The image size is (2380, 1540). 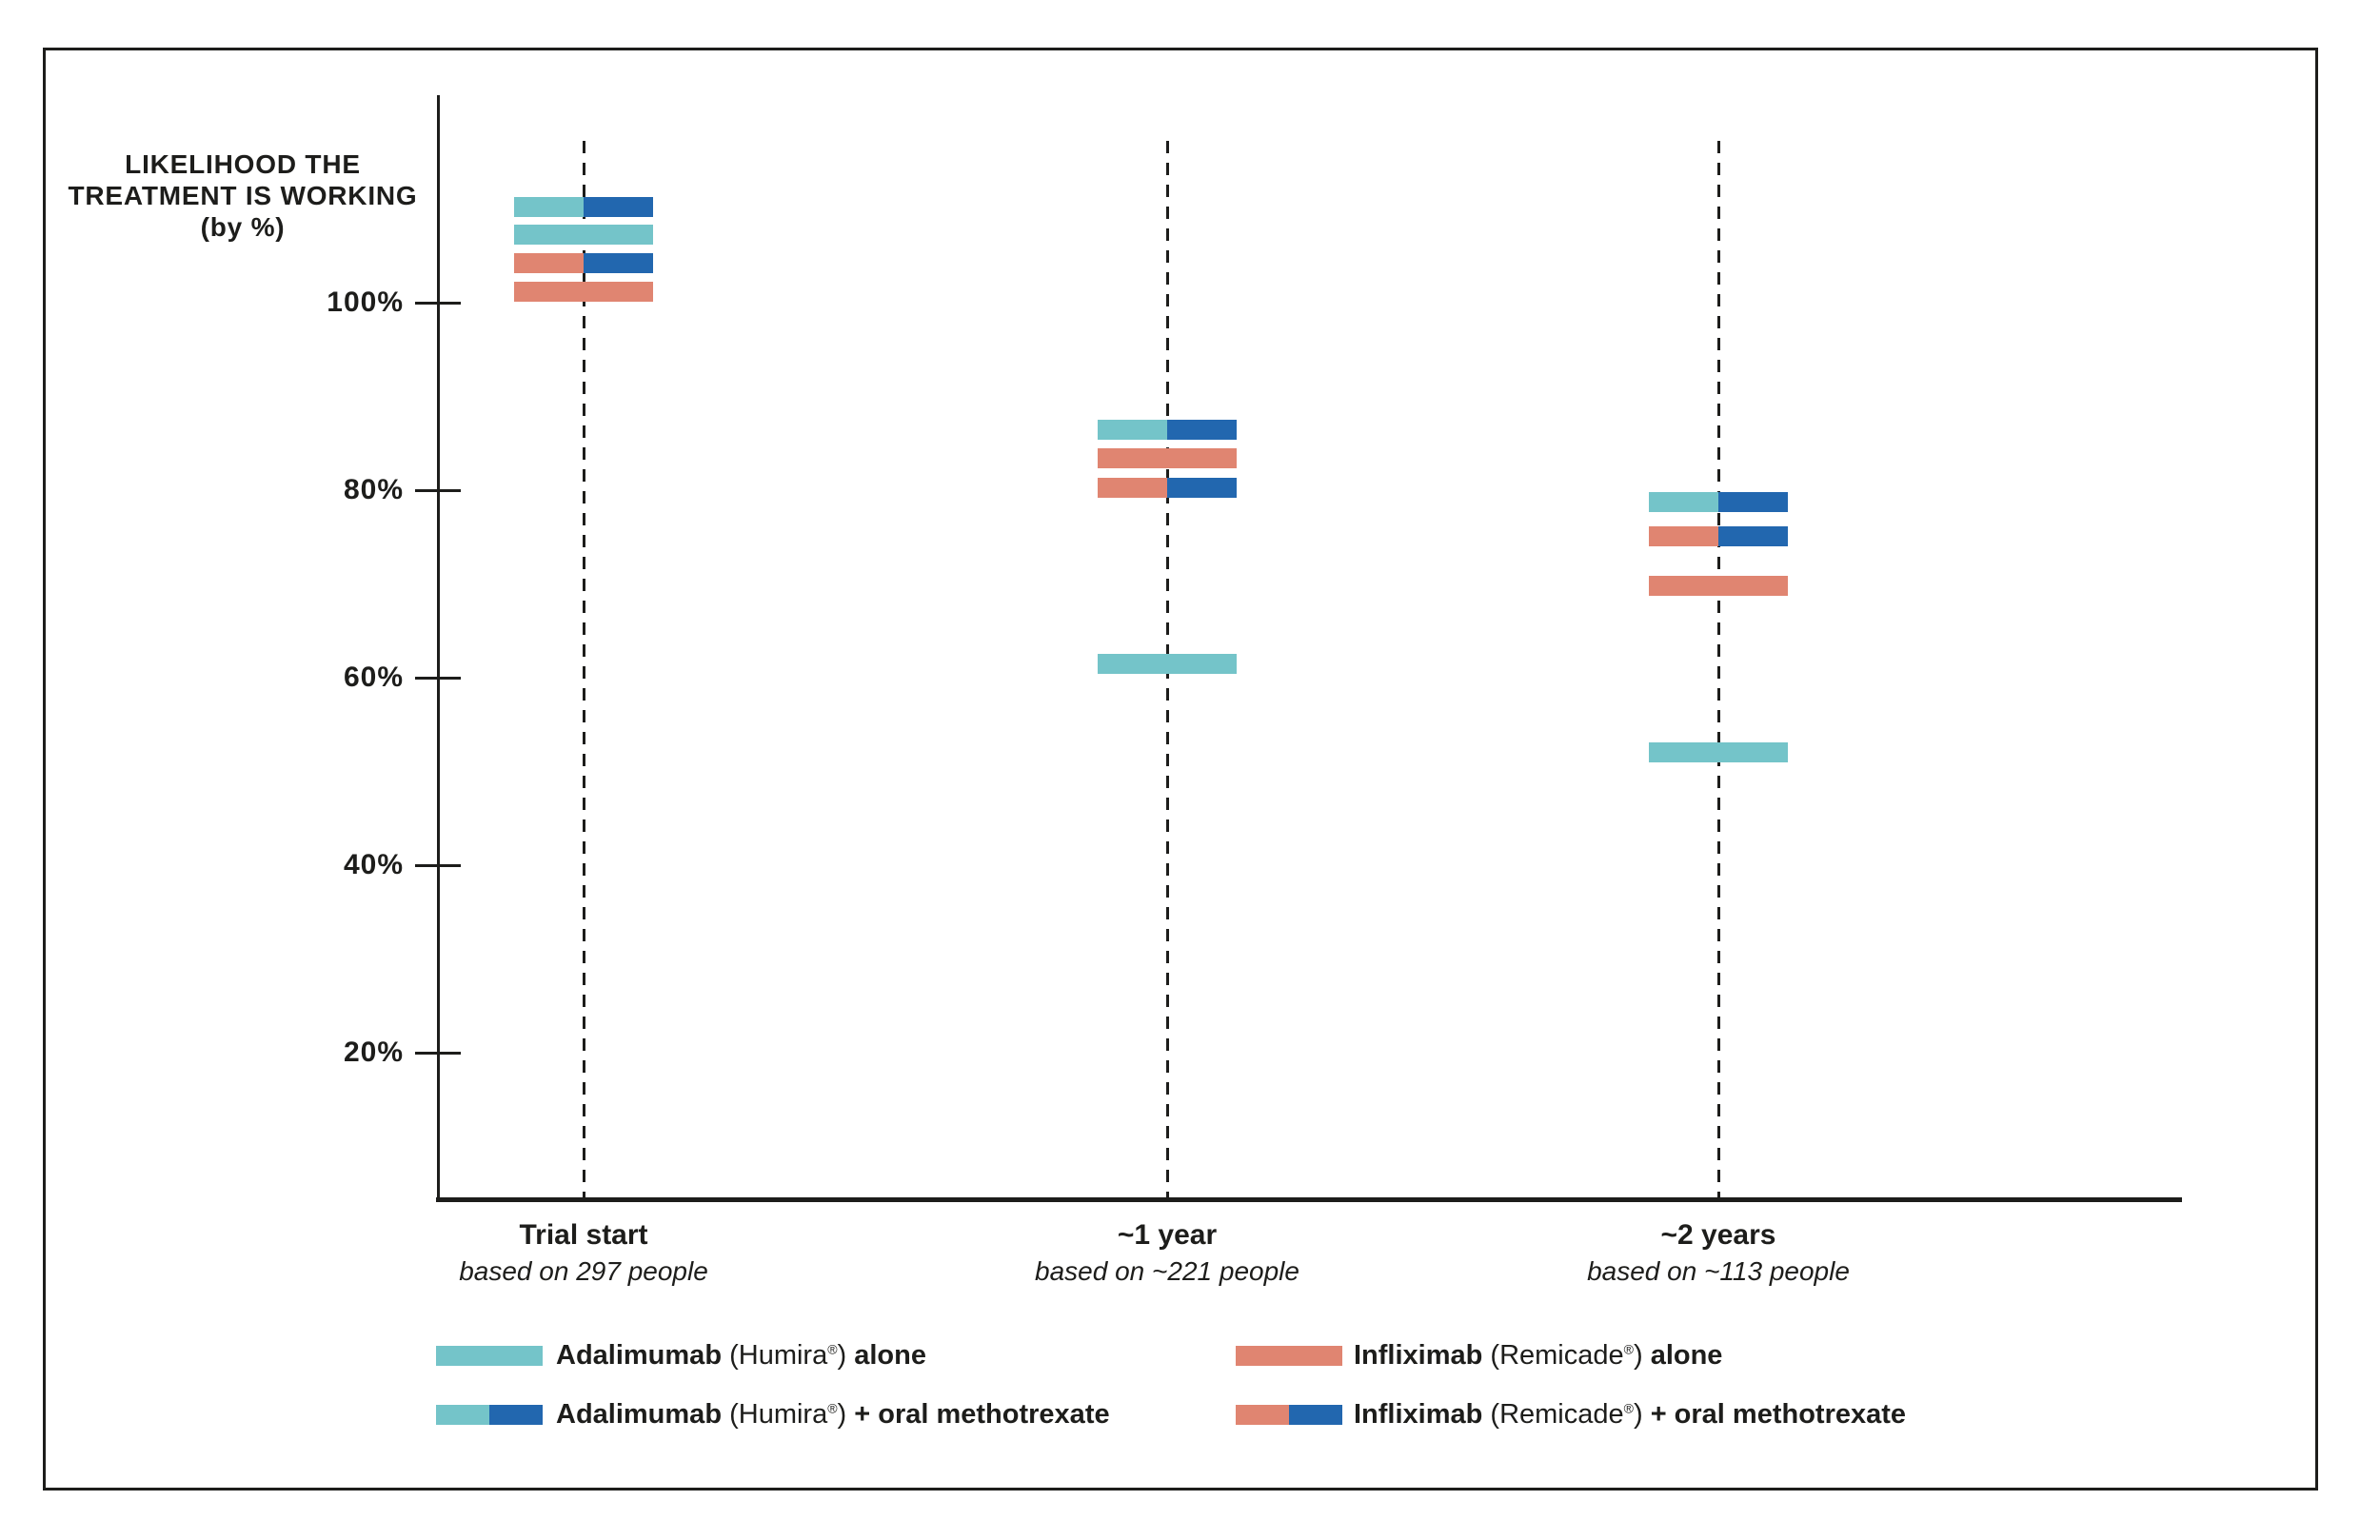 I want to click on y-axis-line, so click(x=438, y=648).